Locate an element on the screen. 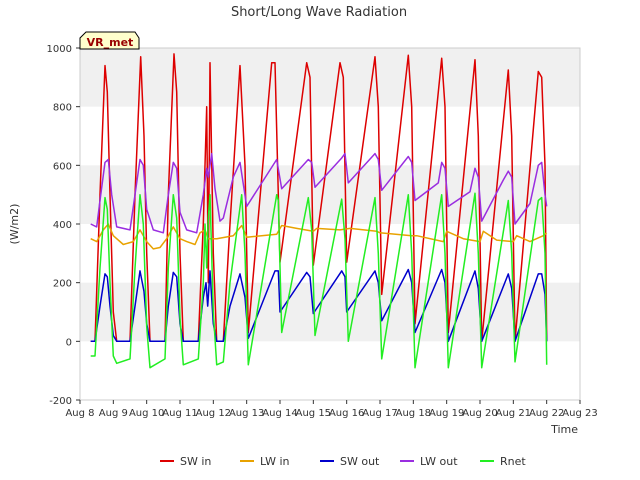  x-tick-label: Aug 18 is located at coordinates (413, 413).